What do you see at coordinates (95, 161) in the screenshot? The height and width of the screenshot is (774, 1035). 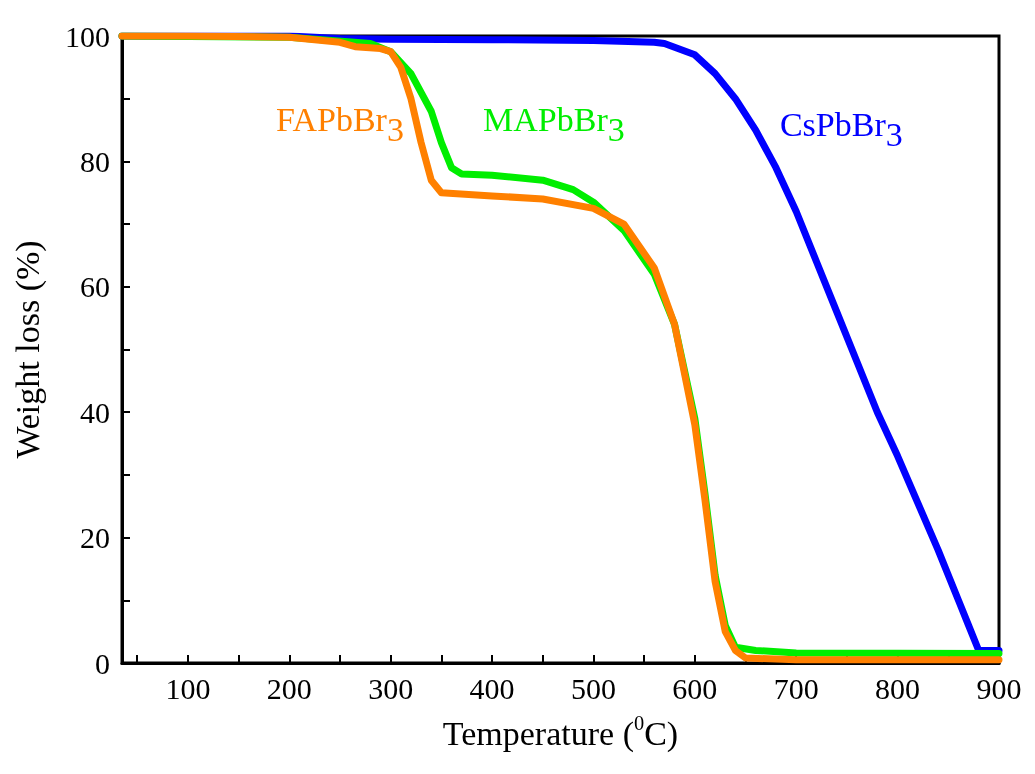 I see `y-tick-label: 80` at bounding box center [95, 161].